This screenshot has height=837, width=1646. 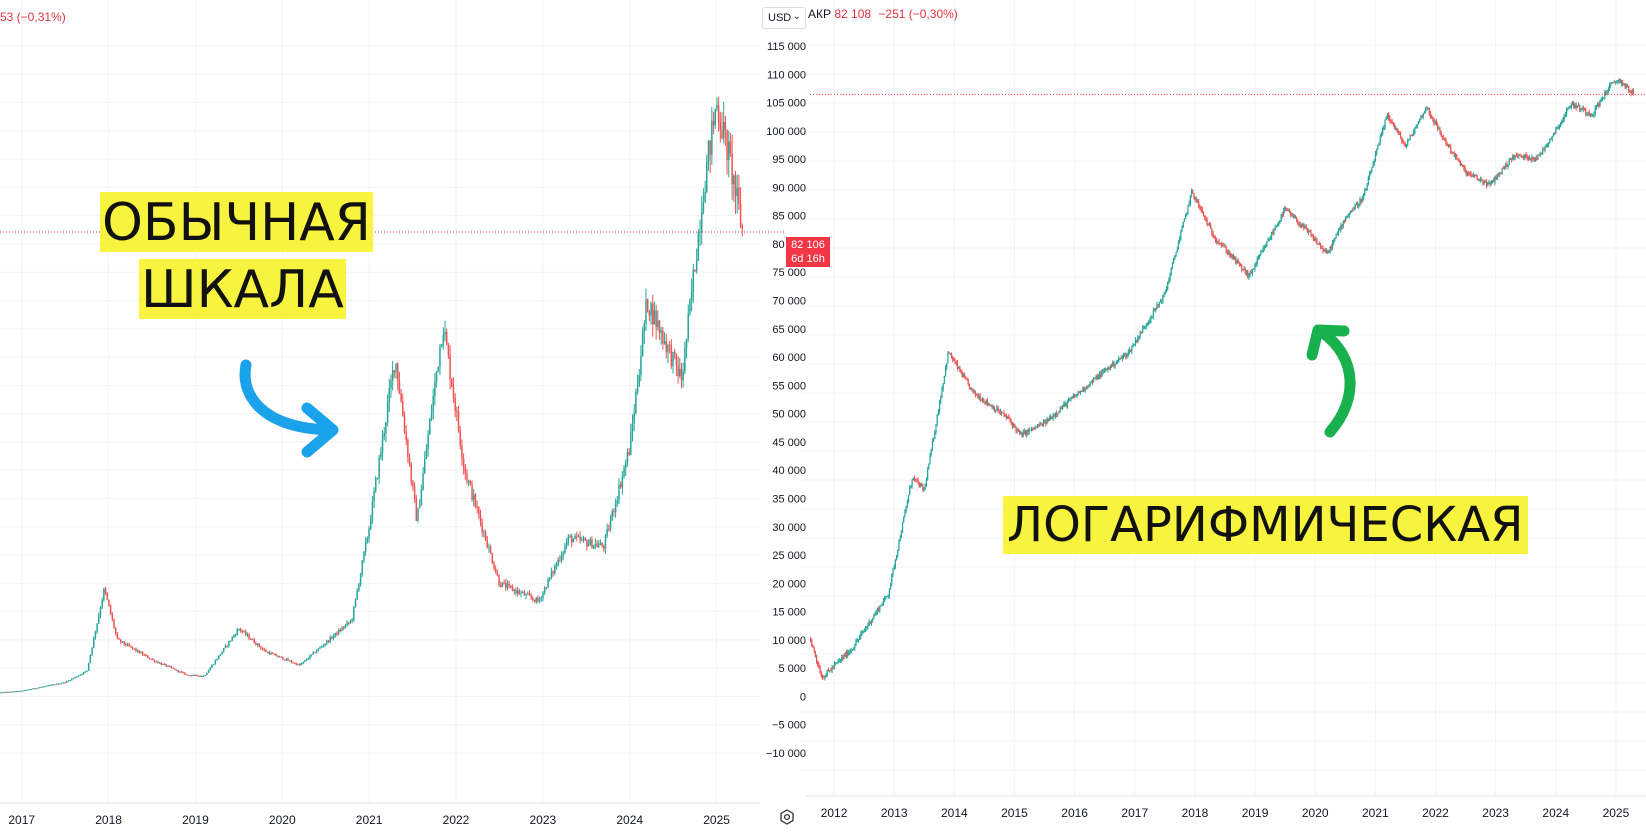 What do you see at coordinates (789, 330) in the screenshot?
I see `y-tick-label: 65 000` at bounding box center [789, 330].